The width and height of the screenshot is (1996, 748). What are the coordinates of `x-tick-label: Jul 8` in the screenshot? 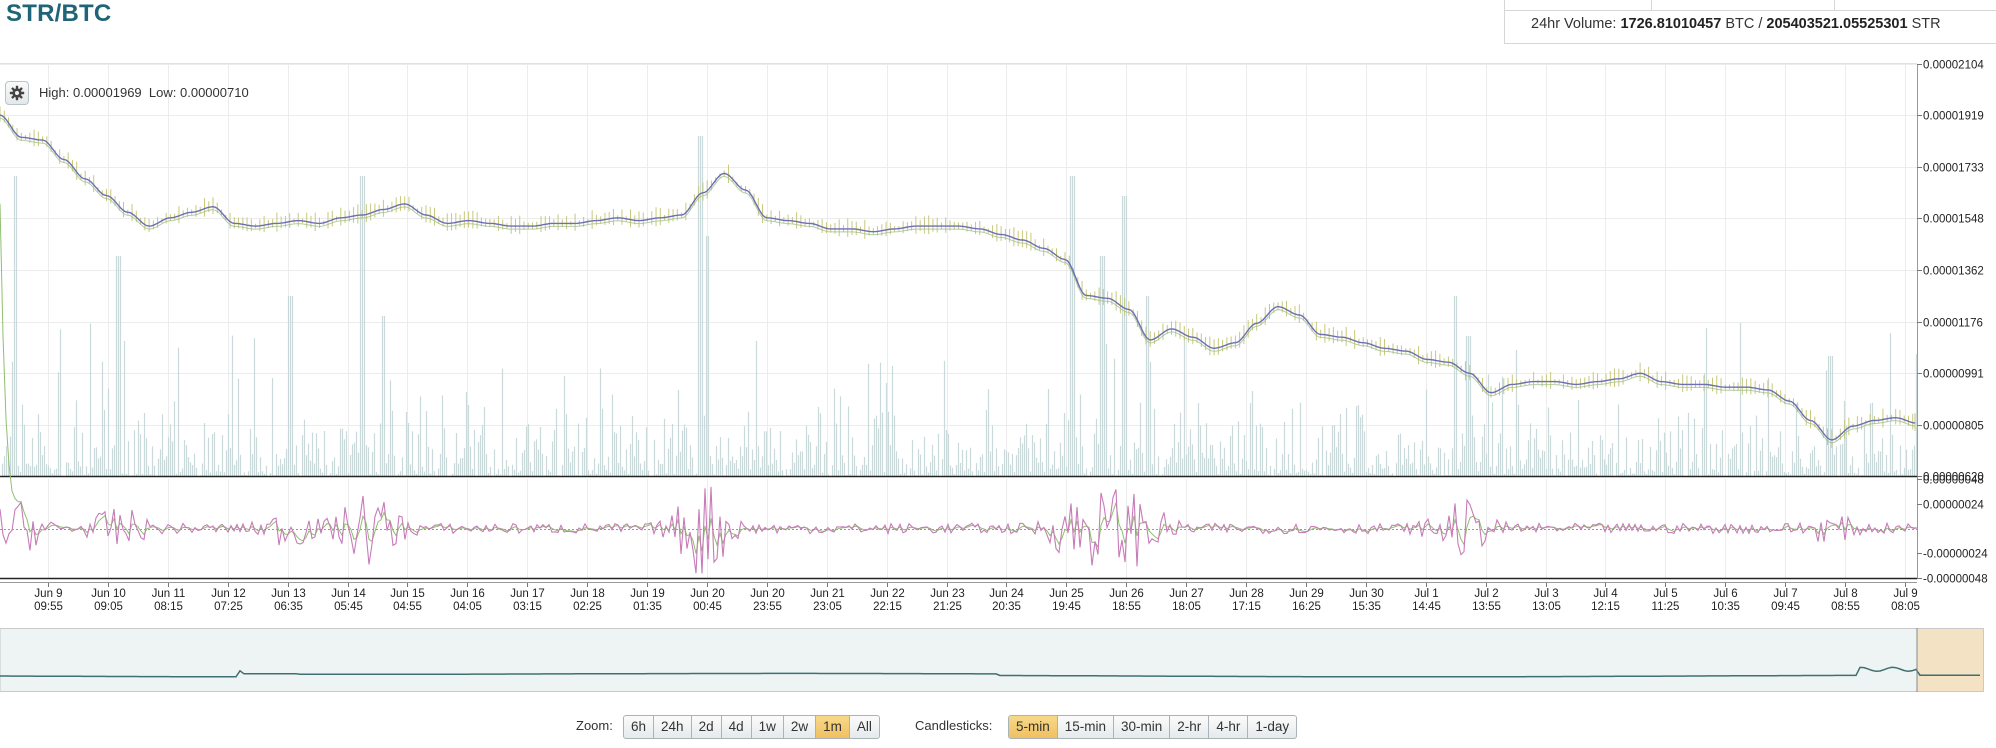 It's located at (1845, 594).